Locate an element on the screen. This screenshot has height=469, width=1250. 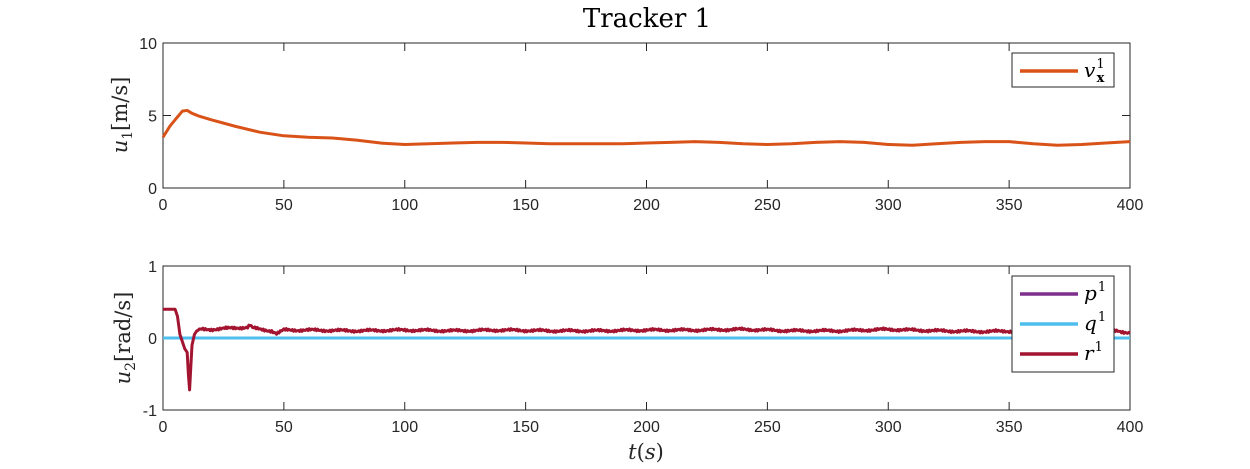
xtick-label-bottom-4: 200 is located at coordinates (646, 427).